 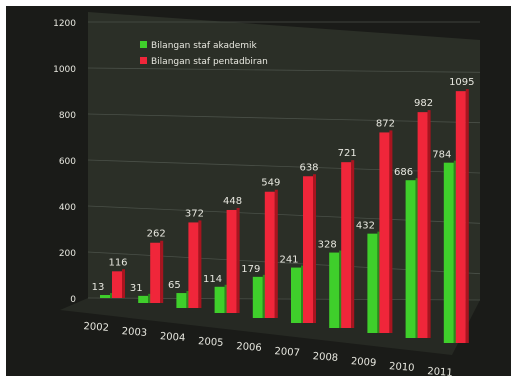 What do you see at coordinates (461, 82) in the screenshot?
I see `data-label-admin: 1095` at bounding box center [461, 82].